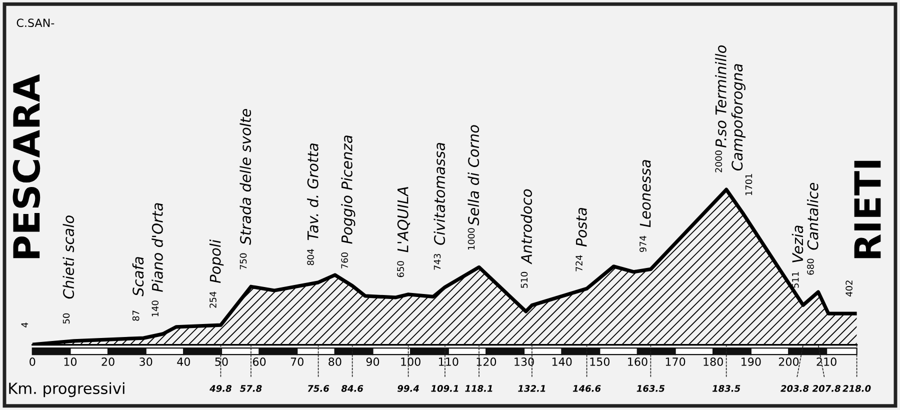  What do you see at coordinates (213, 300) in the screenshot?
I see `data-label: 254` at bounding box center [213, 300].